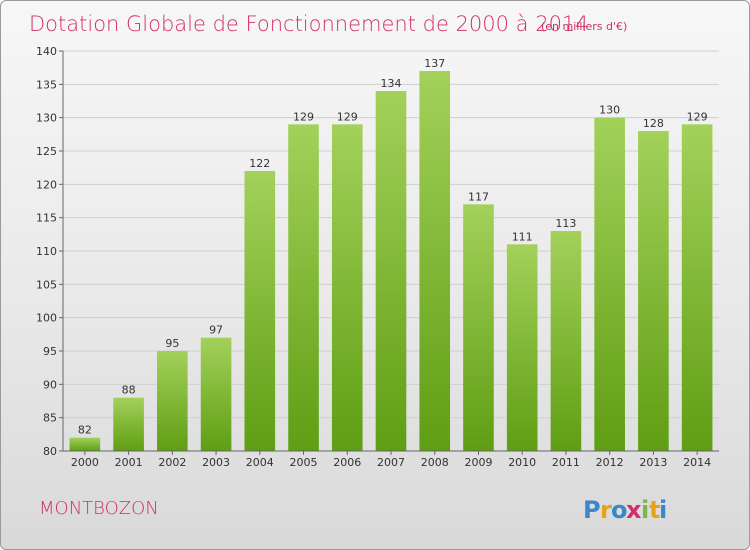 This screenshot has width=750, height=550. Describe the element at coordinates (50, 351) in the screenshot. I see `y-tick-label: 95` at that location.